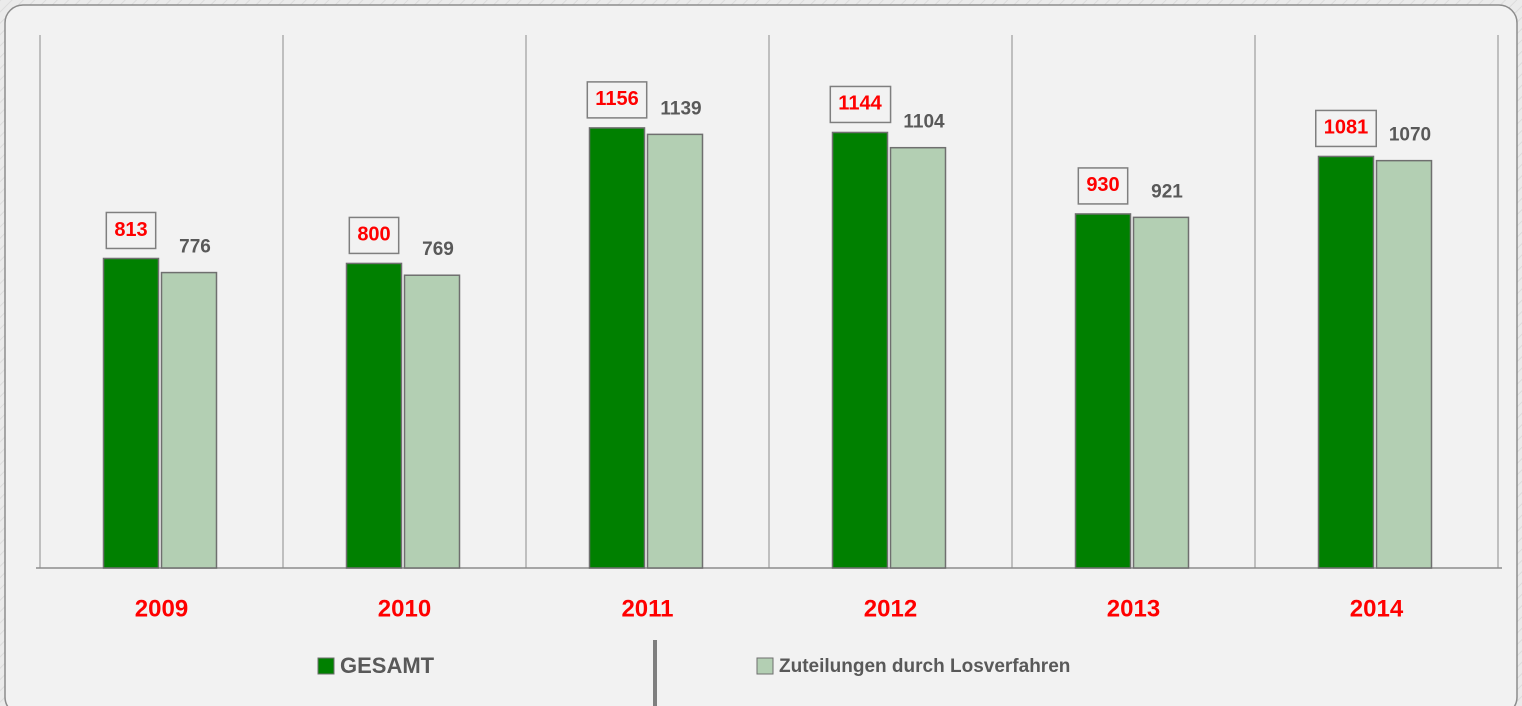 Image resolution: width=1522 pixels, height=706 pixels. Describe the element at coordinates (387, 665) in the screenshot. I see `legend-label: GESAMT` at that location.